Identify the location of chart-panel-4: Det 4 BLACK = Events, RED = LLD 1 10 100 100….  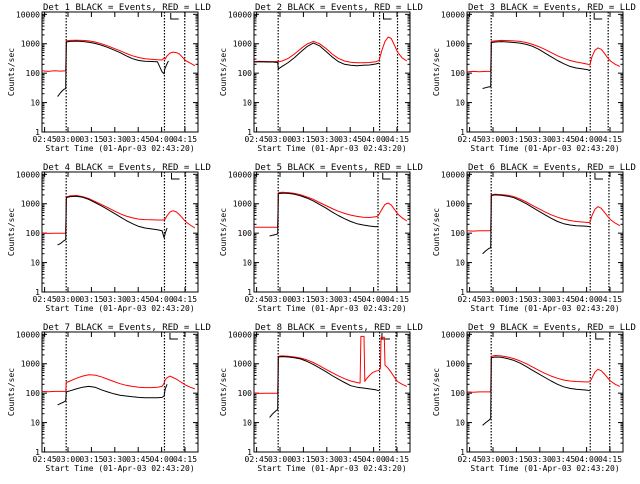
(109, 238).